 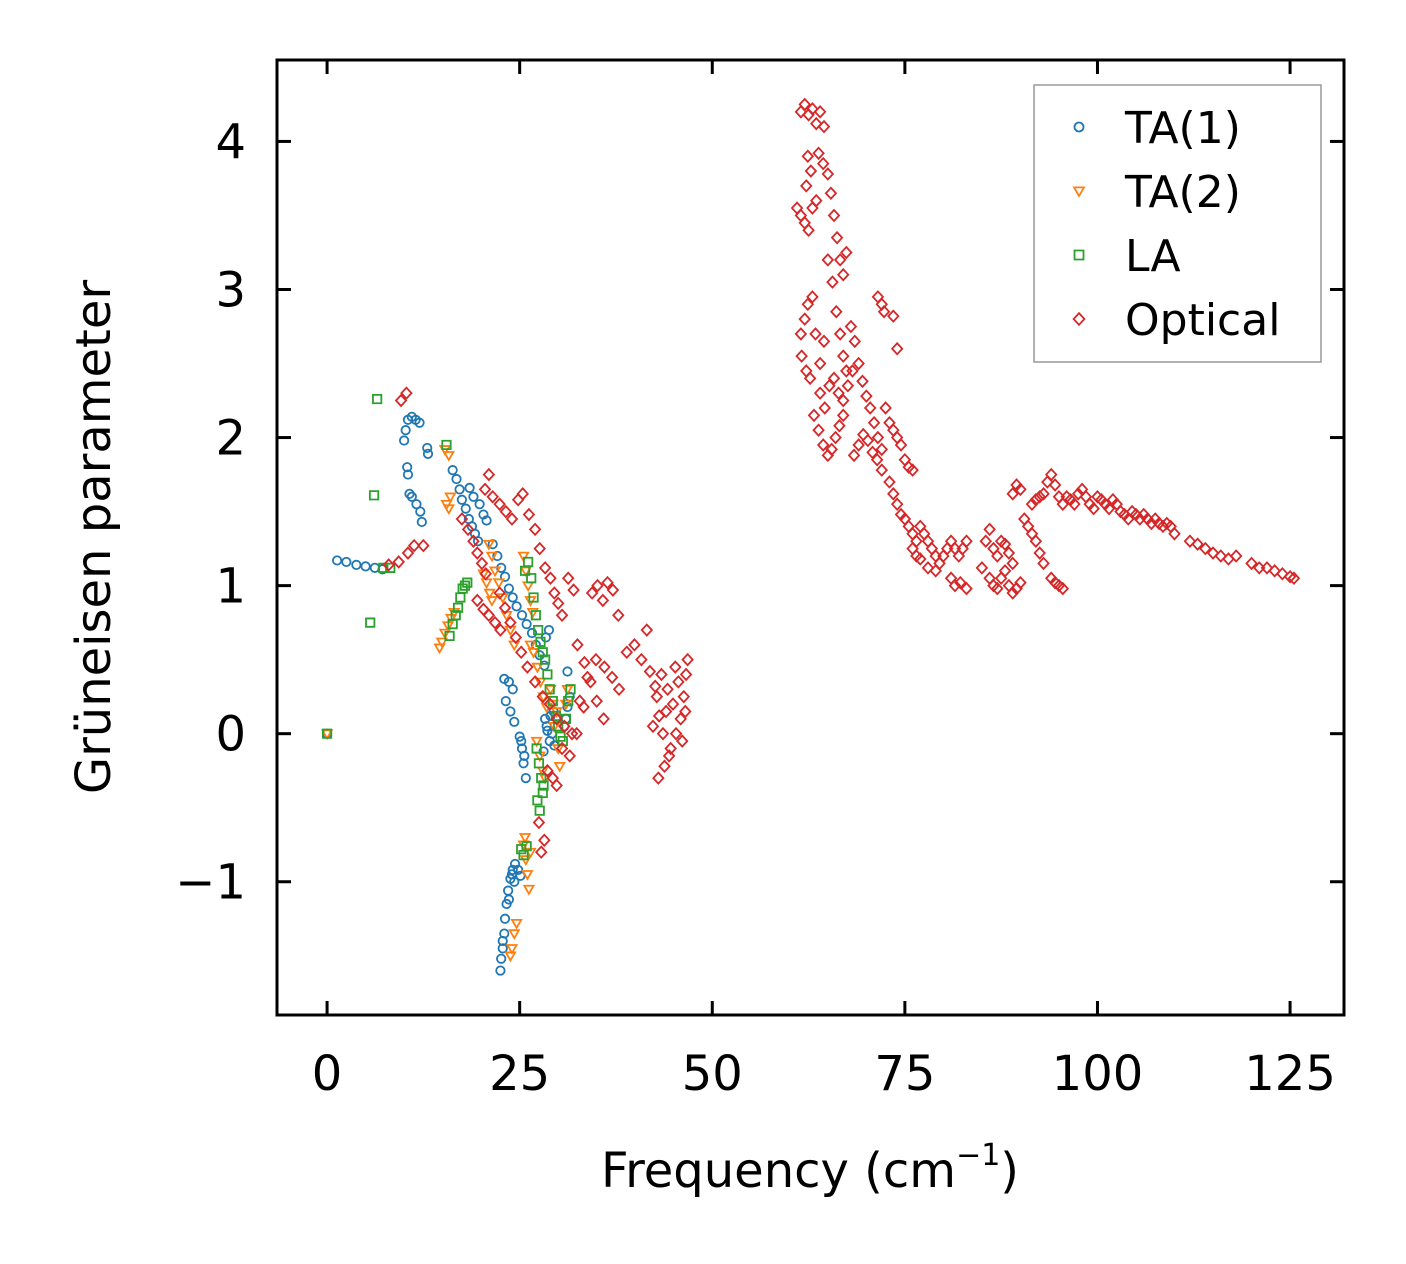 I want to click on legend-marker, so click(x=1079, y=192).